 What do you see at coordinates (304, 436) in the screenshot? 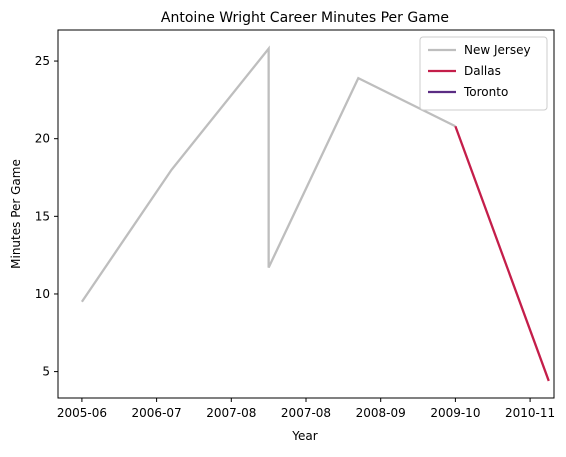
I see `x-axis-label: Year` at bounding box center [304, 436].